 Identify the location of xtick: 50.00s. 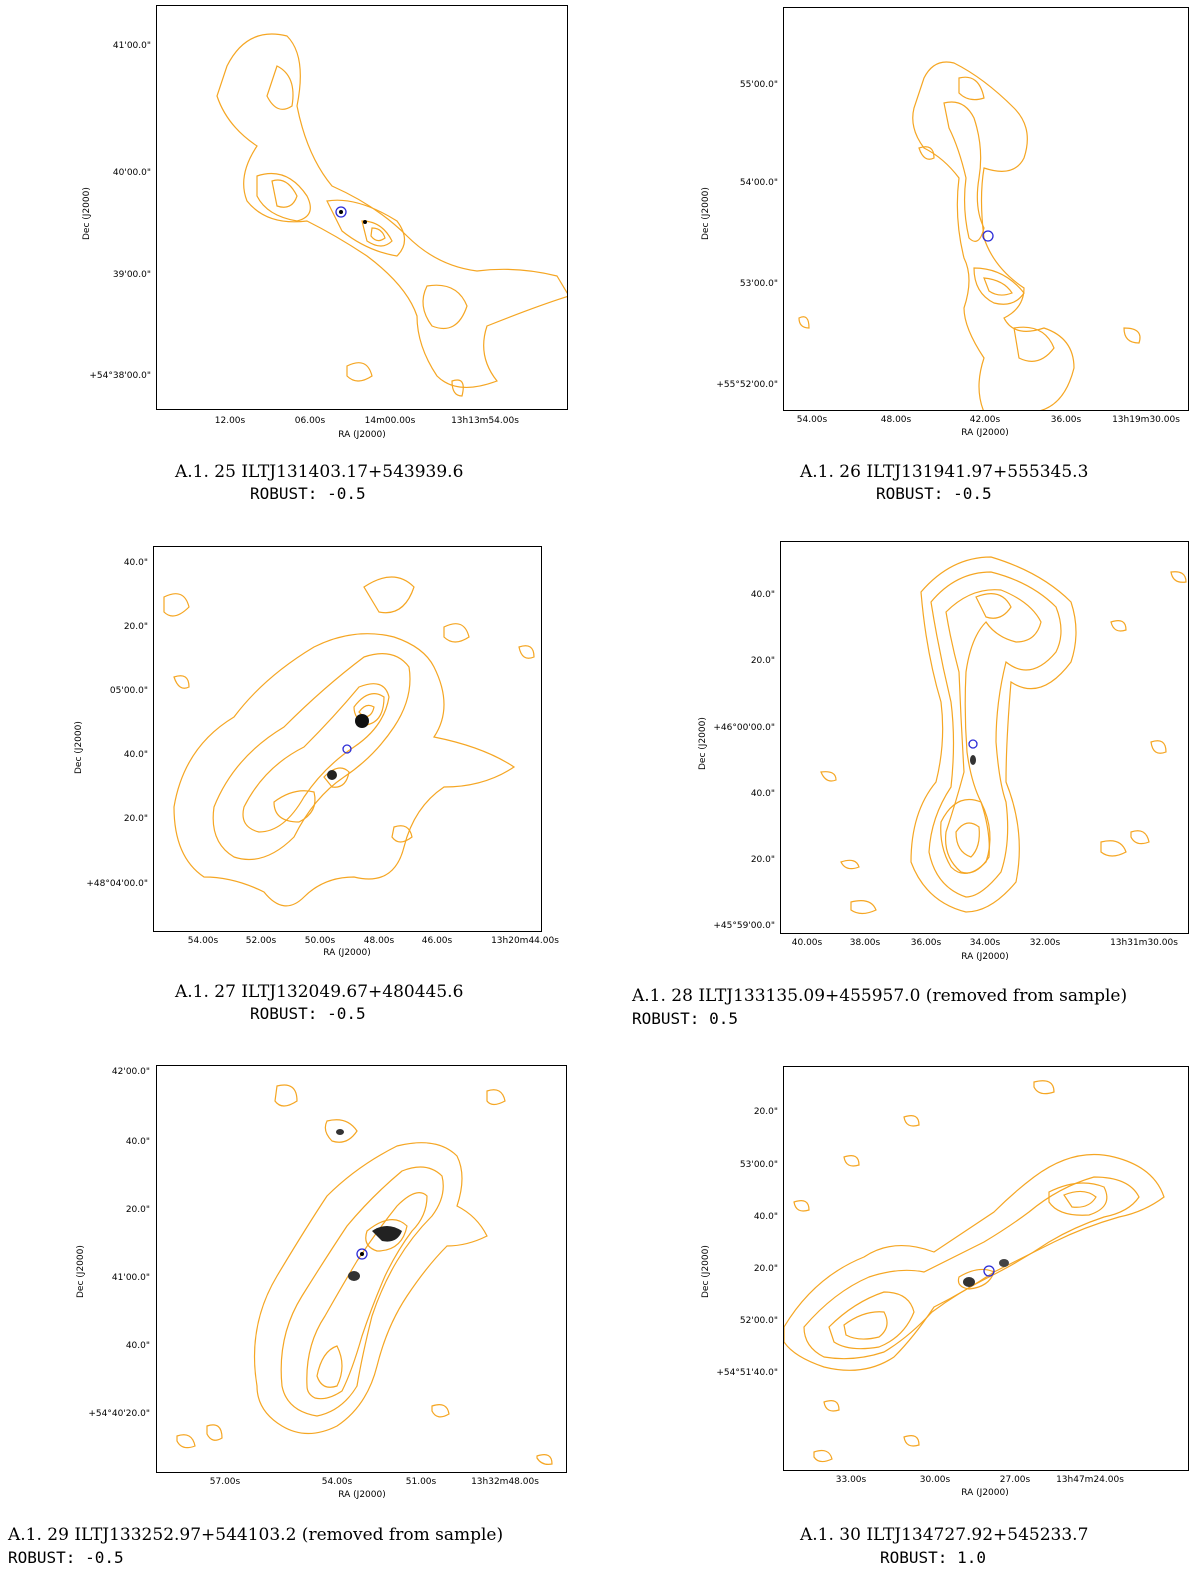
(320, 941).